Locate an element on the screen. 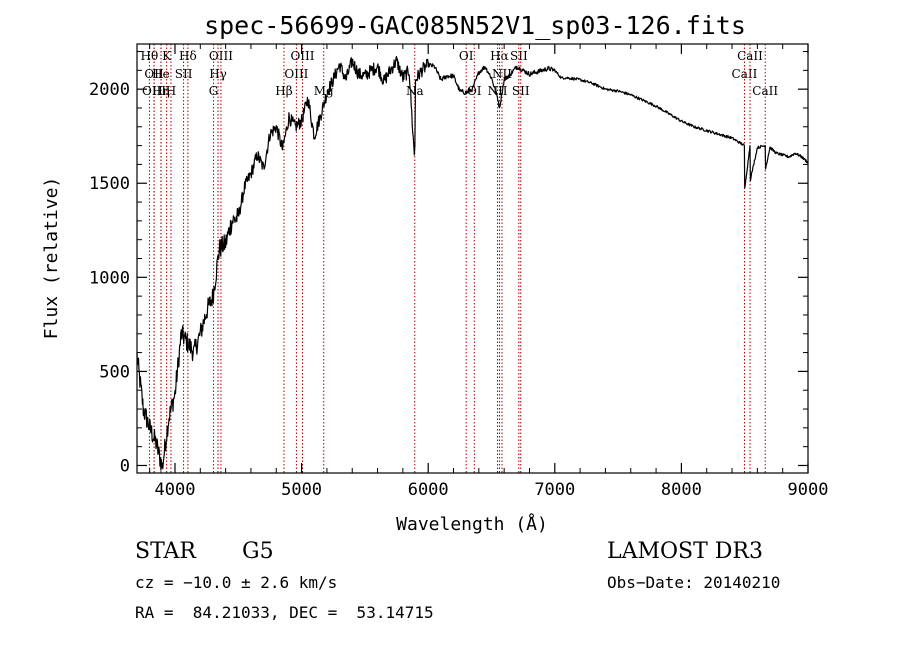 This screenshot has height=649, width=900. x-tick-label: 9000 is located at coordinates (808, 490).